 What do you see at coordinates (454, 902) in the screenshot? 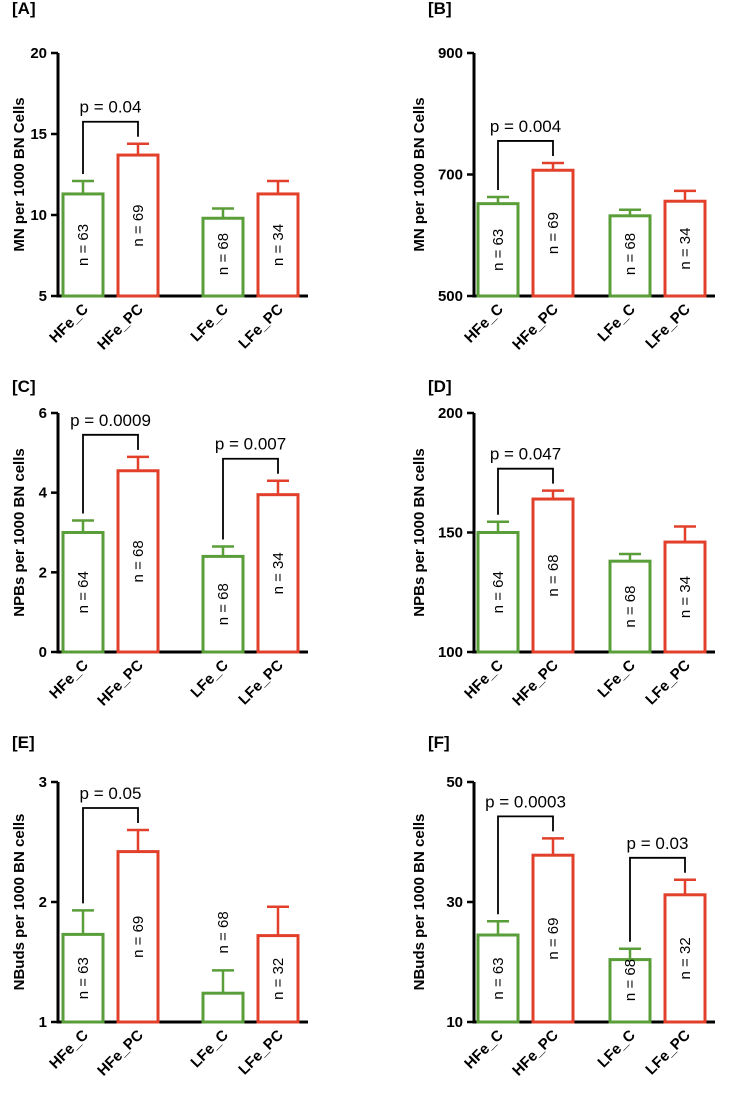
I see `y-tick-label: 30` at bounding box center [454, 902].